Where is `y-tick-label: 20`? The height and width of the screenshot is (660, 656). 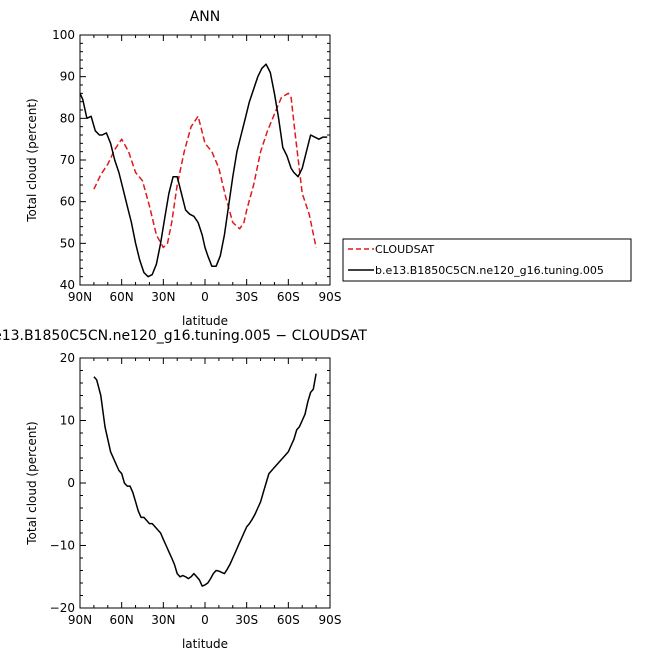
y-tick-label: 20 is located at coordinates (67, 358).